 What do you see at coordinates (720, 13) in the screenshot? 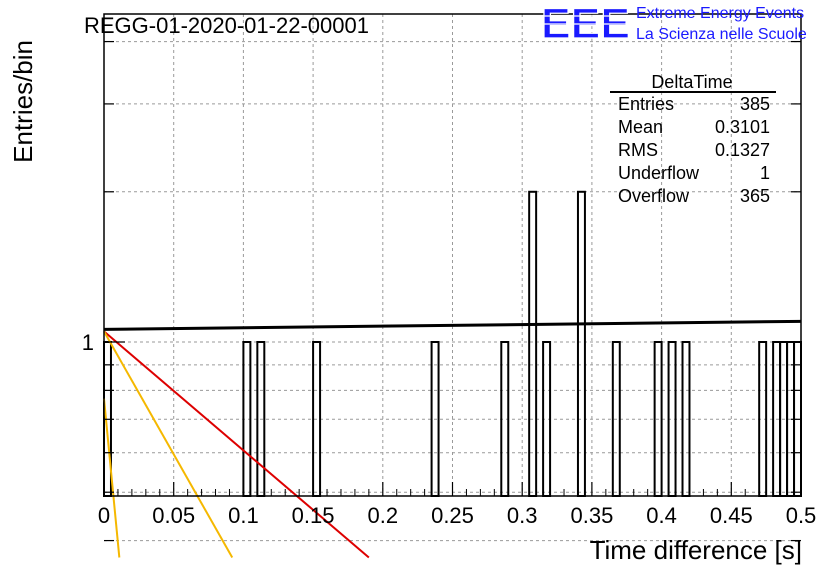
I see `logo-line1: Extreme Energy Events` at bounding box center [720, 13].